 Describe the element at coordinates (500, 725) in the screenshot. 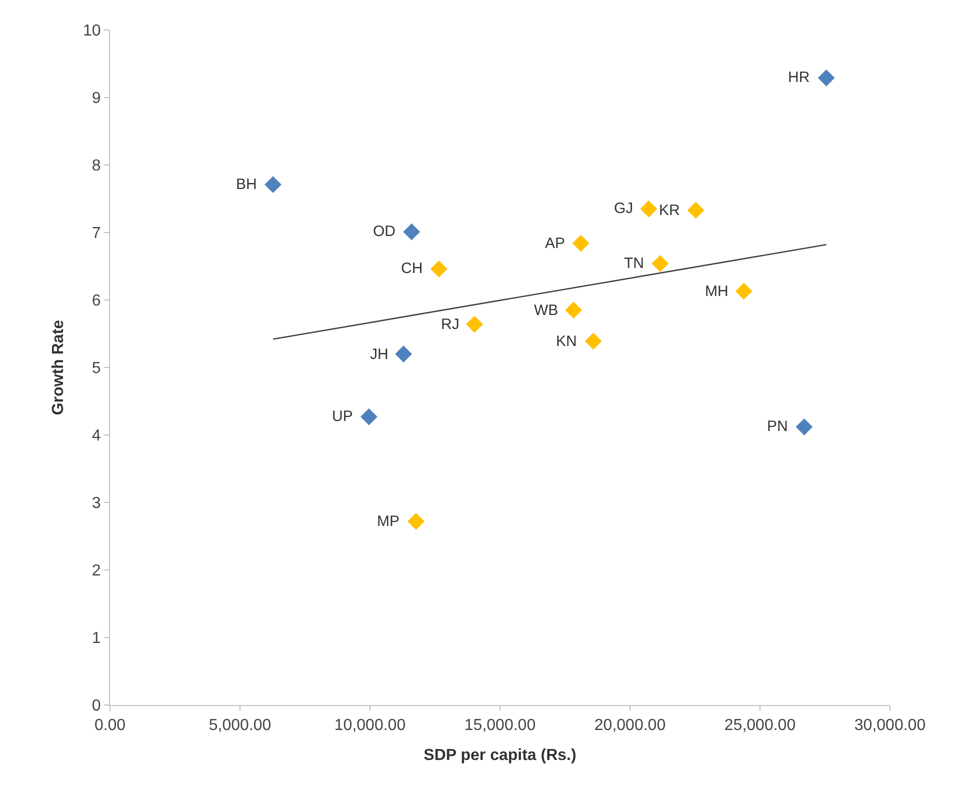

I see `x-tick-label: 15,000.00` at that location.